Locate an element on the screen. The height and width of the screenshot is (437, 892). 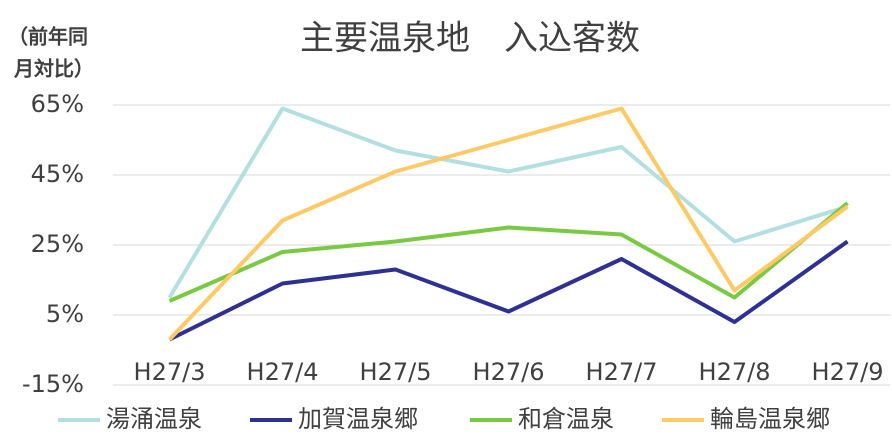
y-axis-label: （前年同 is located at coordinates (48, 37).